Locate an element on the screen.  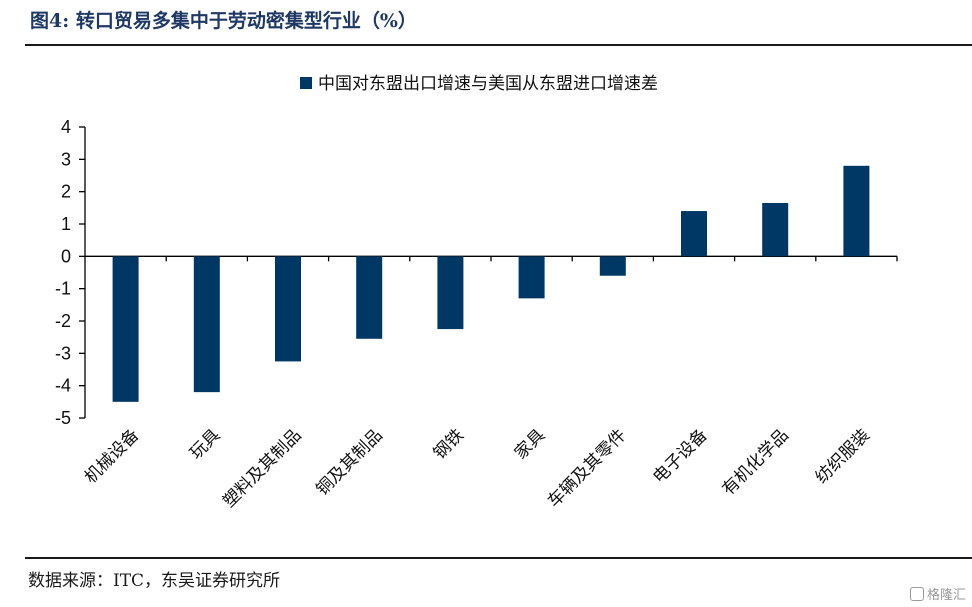
x-tick-label: 钢铁 is located at coordinates (449, 444).